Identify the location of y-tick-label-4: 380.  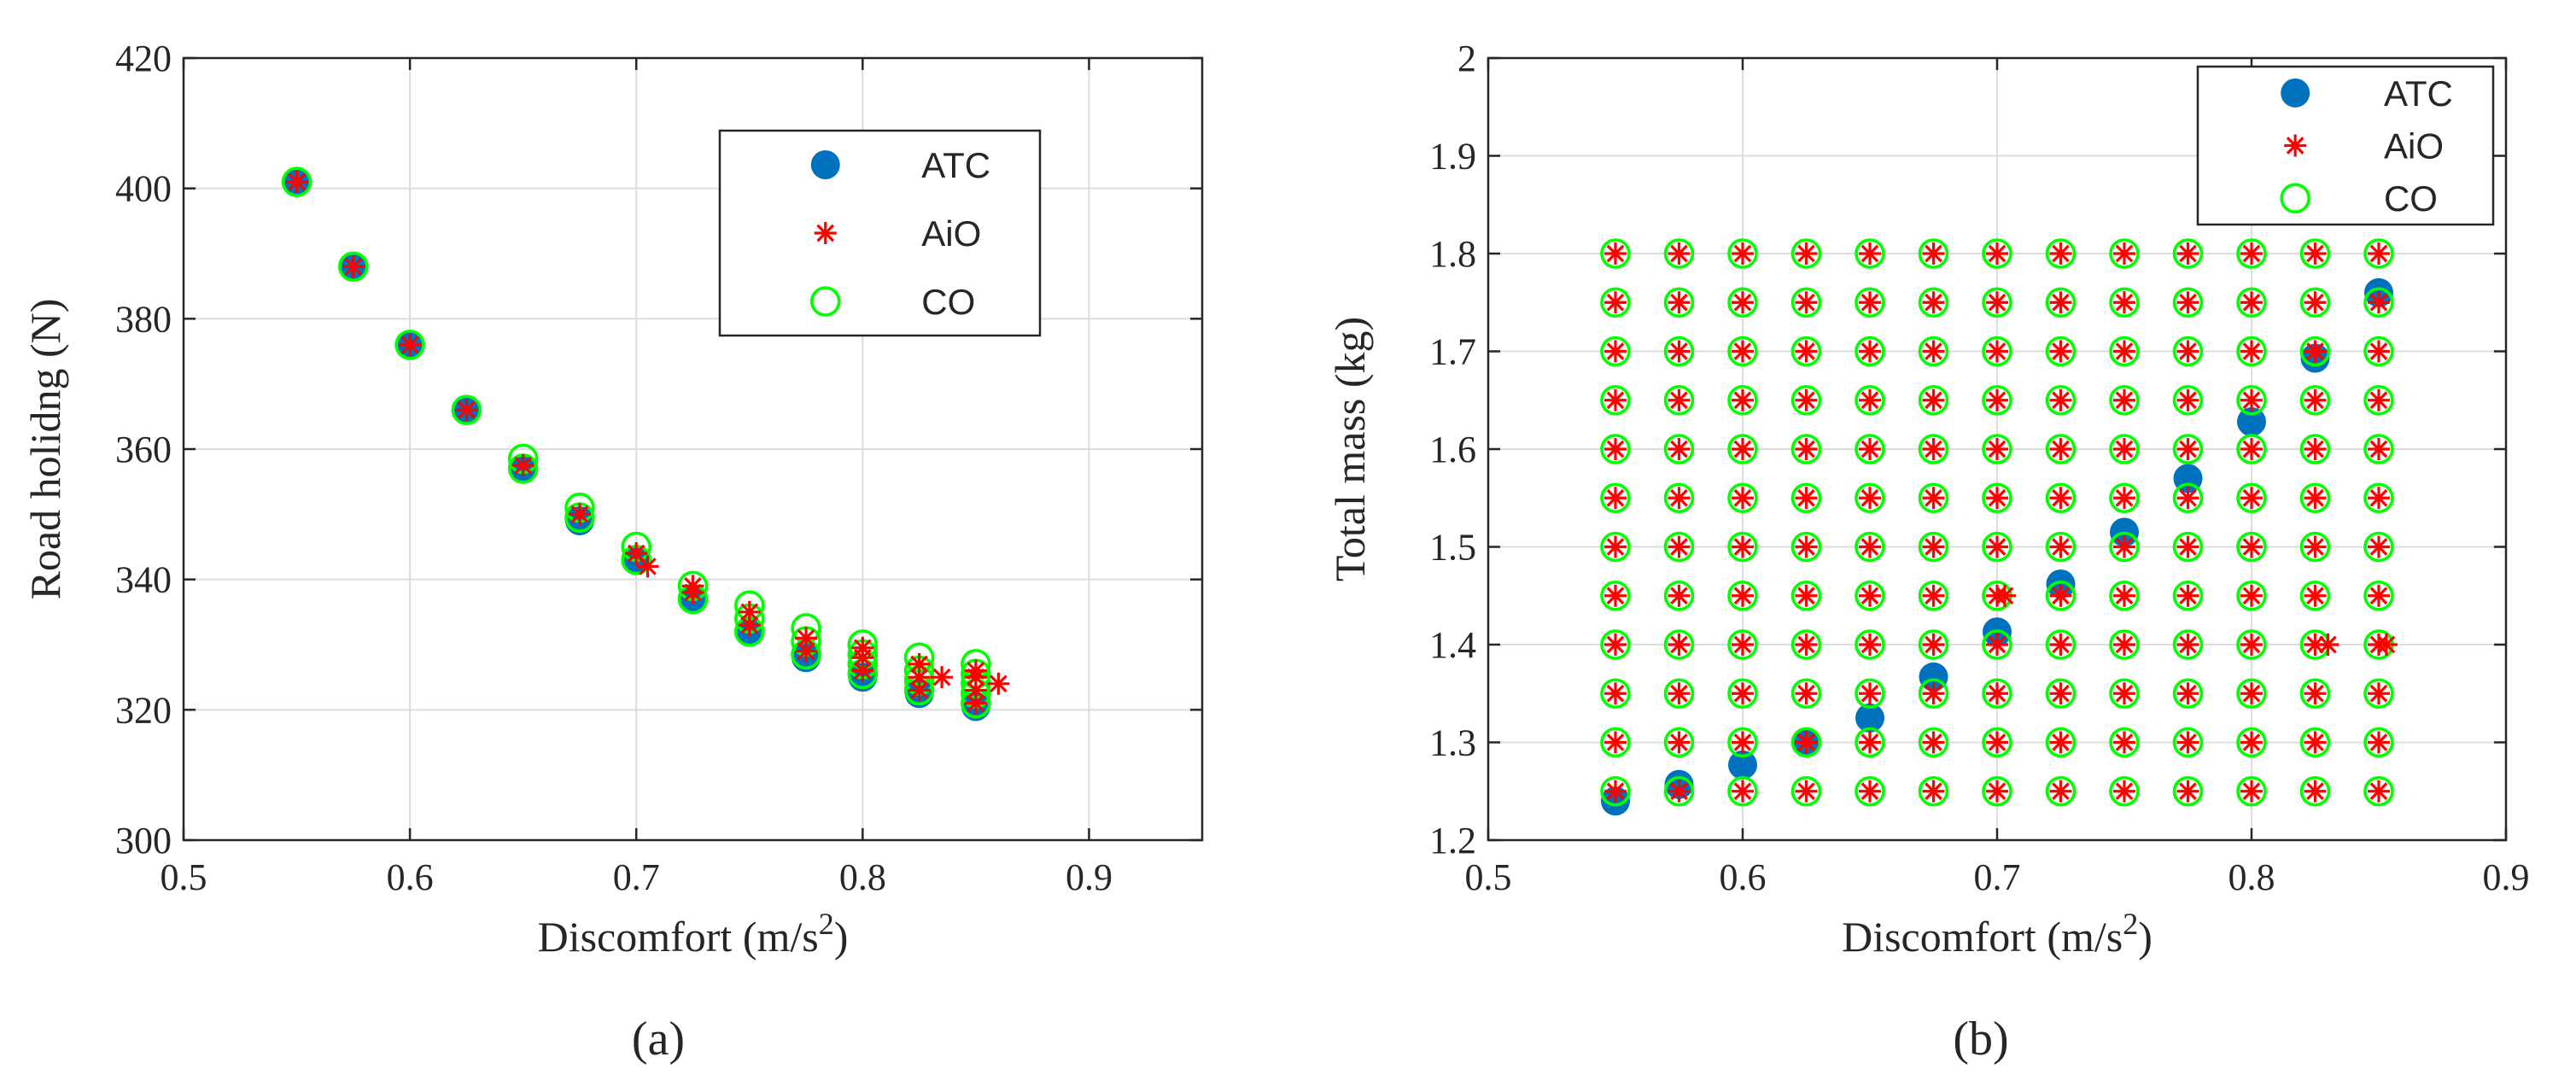
(143, 319).